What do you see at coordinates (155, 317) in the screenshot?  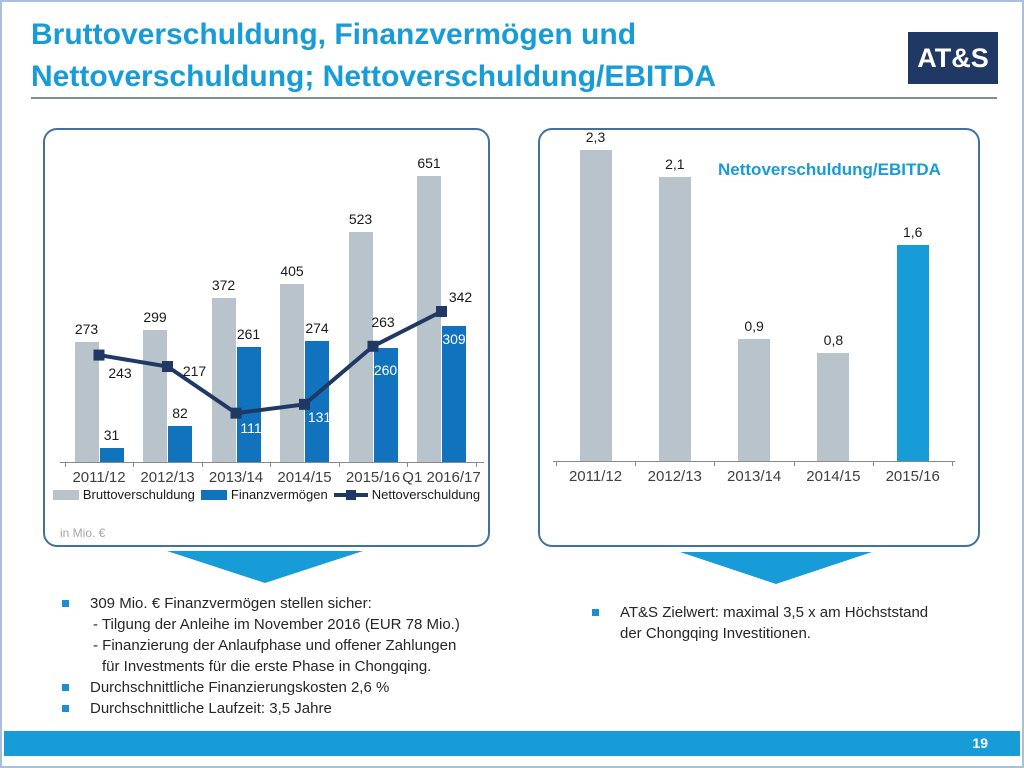 I see `bar-value-label: 299` at bounding box center [155, 317].